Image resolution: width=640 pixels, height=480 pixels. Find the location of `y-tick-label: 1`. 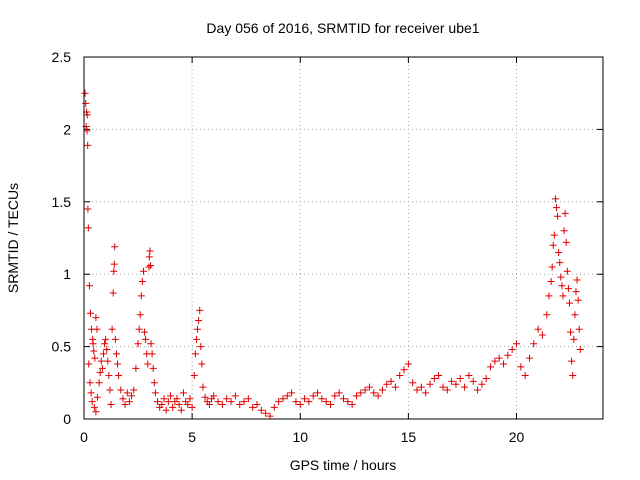

y-tick-label: 1 is located at coordinates (67, 274).